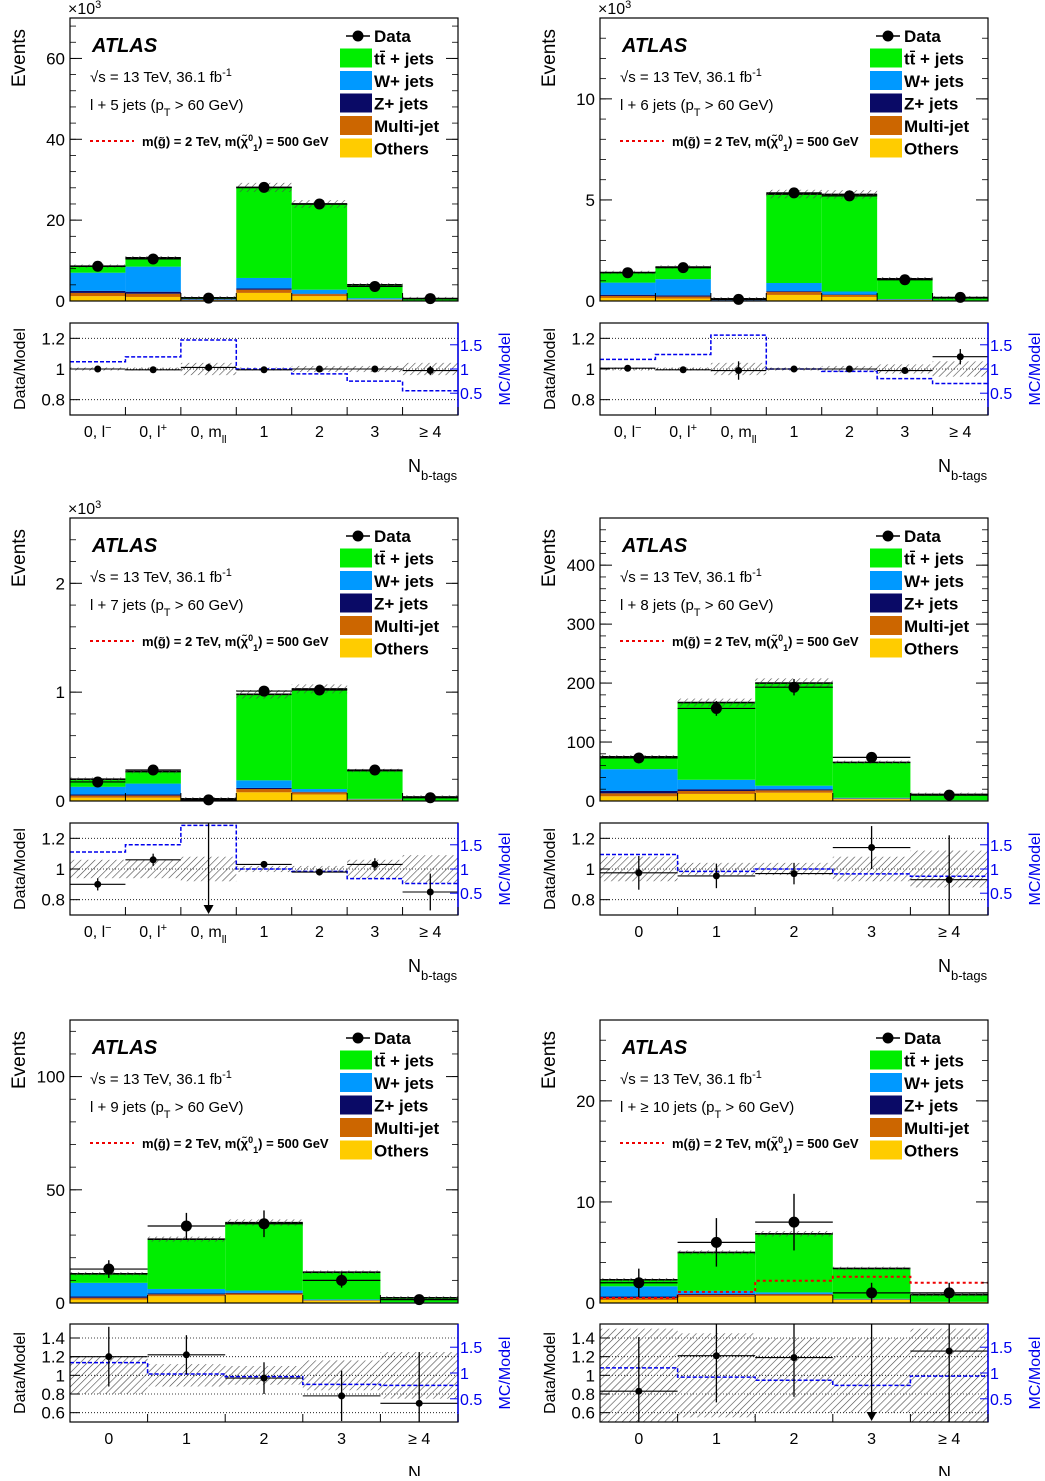  What do you see at coordinates (55, 1190) in the screenshot?
I see `y-tick-label: 50` at bounding box center [55, 1190].